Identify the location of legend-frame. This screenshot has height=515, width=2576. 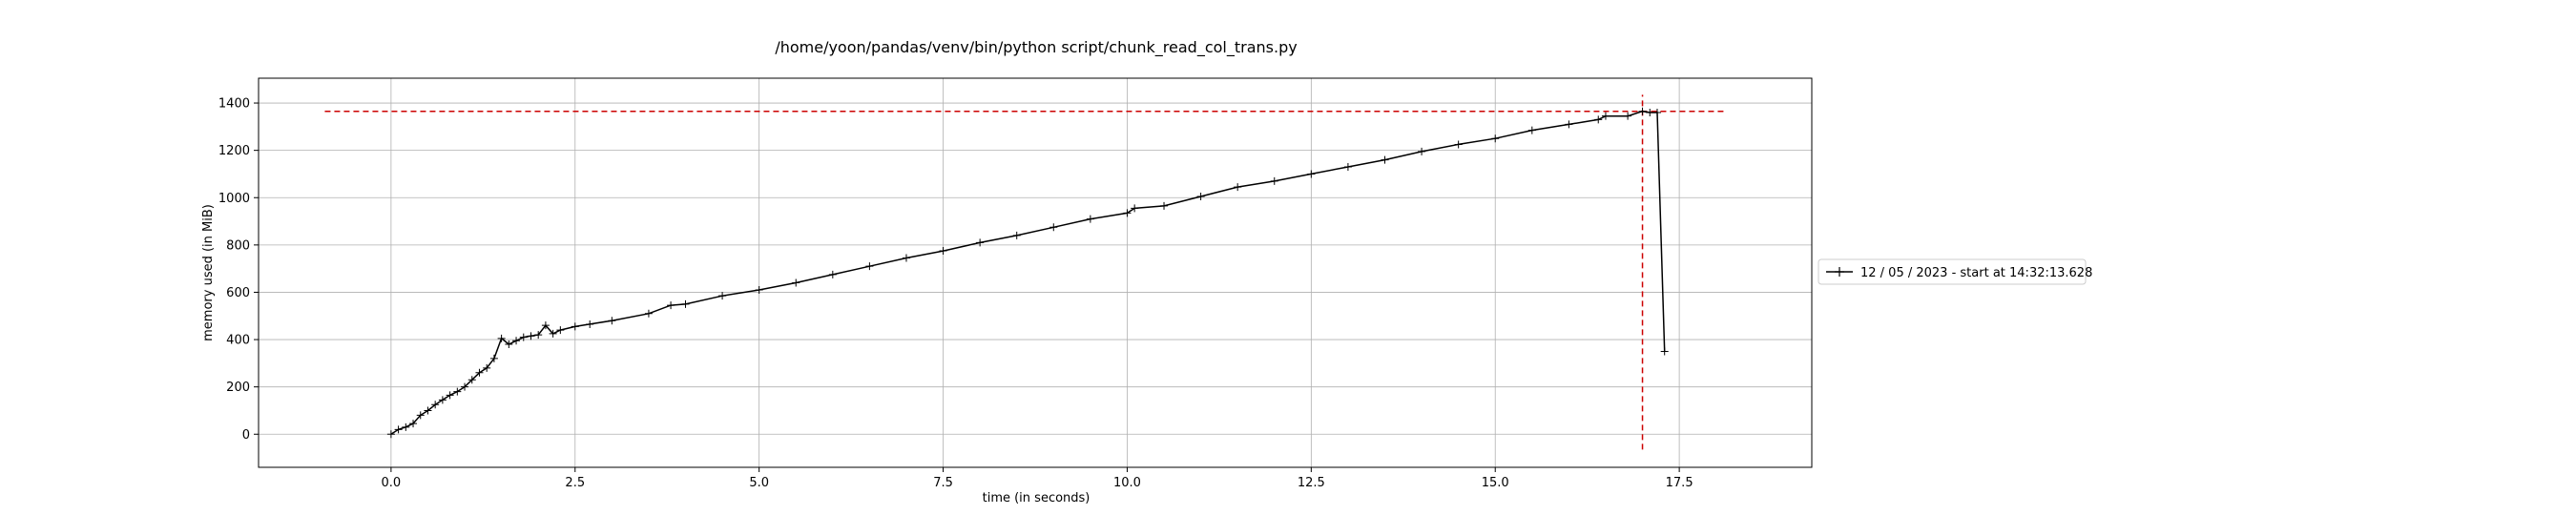
(1952, 271).